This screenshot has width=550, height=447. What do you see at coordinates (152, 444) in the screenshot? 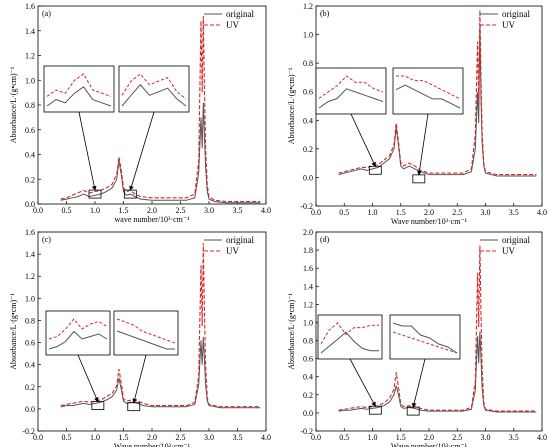
I see `x-axis-label: Wave number/10³·cm⁻¹` at bounding box center [152, 444].